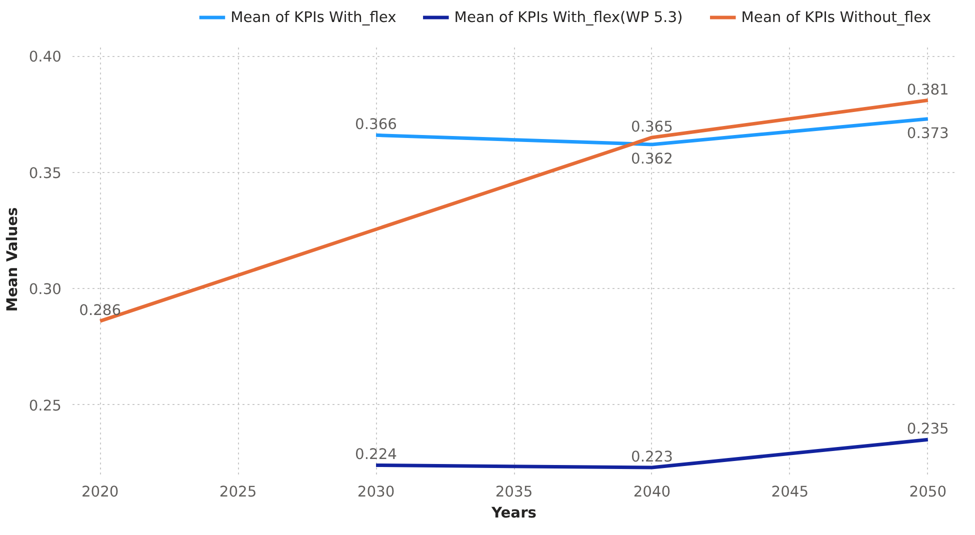 This screenshot has height=535, width=975. I want to click on y-axis-title: Mean Values, so click(12, 259).